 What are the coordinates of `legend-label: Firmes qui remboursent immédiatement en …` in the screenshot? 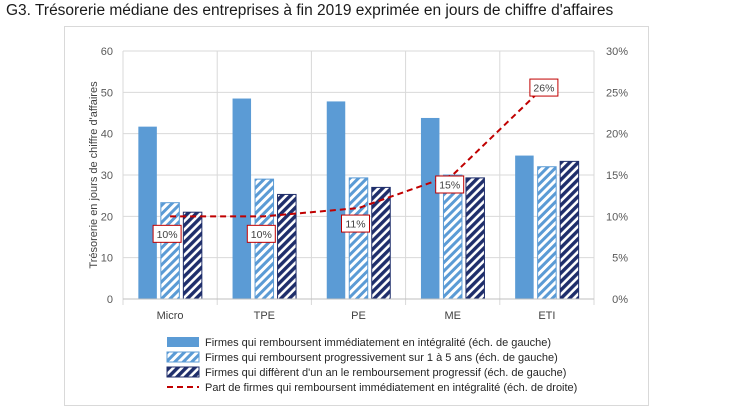 It's located at (378, 343).